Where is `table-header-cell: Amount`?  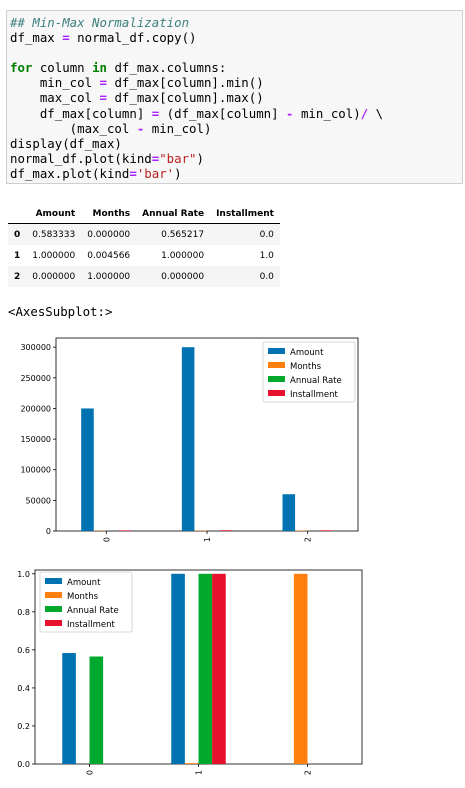 table-header-cell: Amount is located at coordinates (54, 214).